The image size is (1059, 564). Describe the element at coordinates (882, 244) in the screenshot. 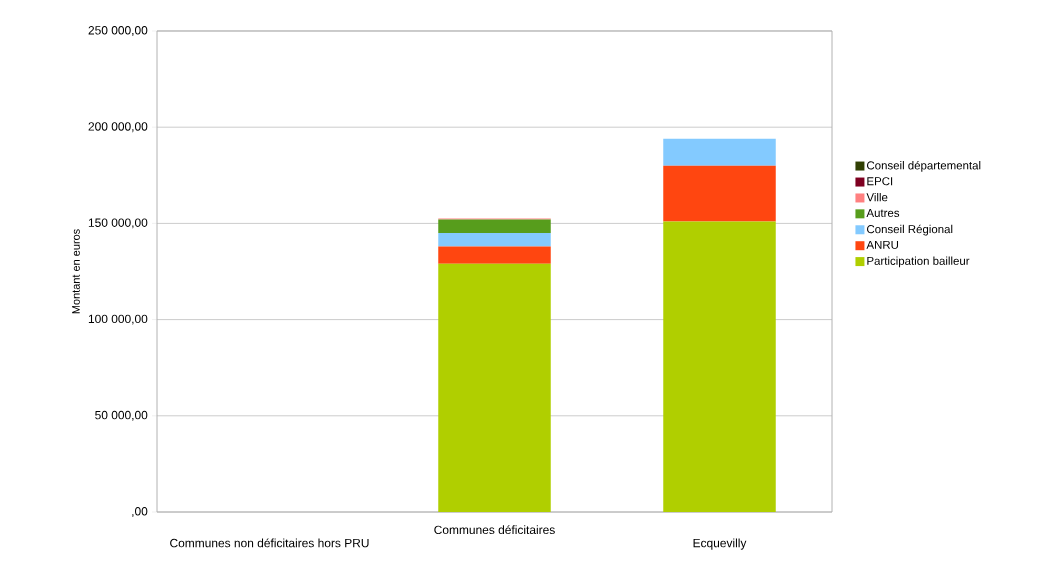

I see `legend-label: ANRU` at that location.